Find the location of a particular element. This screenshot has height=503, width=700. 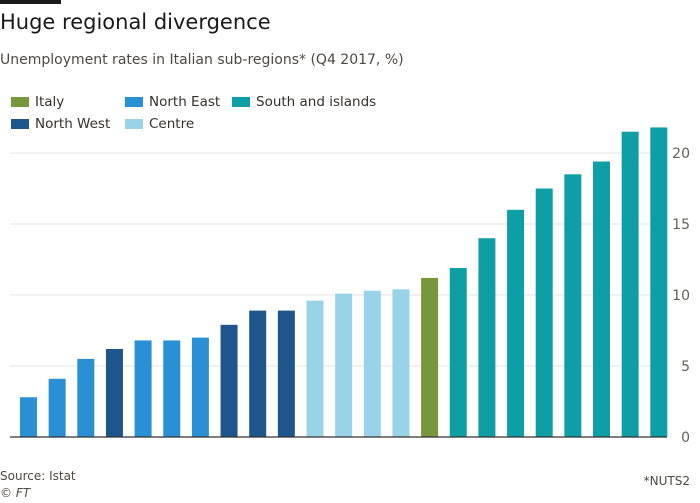

chart-title: Huge regional divergence is located at coordinates (135, 22).